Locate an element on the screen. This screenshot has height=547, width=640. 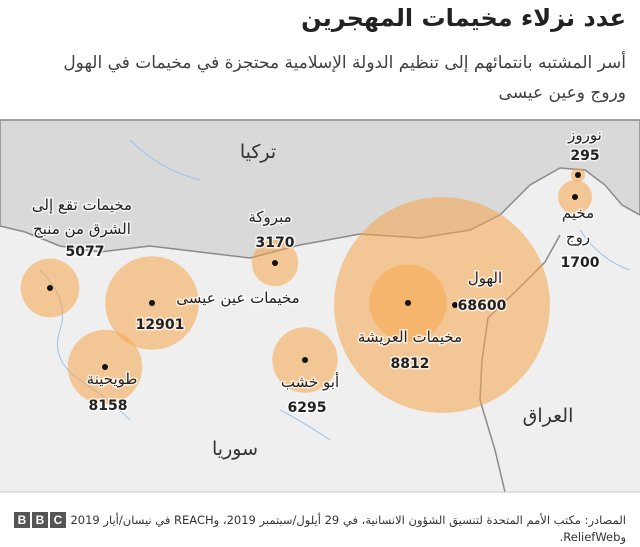
country-label: سوريا is located at coordinates (235, 449).